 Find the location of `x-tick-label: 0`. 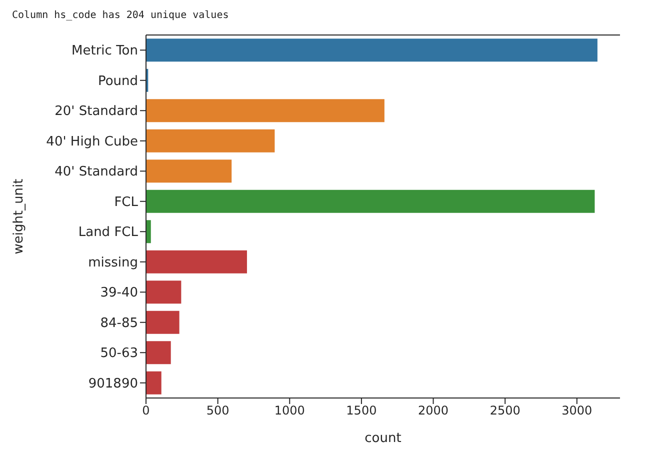

x-tick-label: 0 is located at coordinates (146, 411).